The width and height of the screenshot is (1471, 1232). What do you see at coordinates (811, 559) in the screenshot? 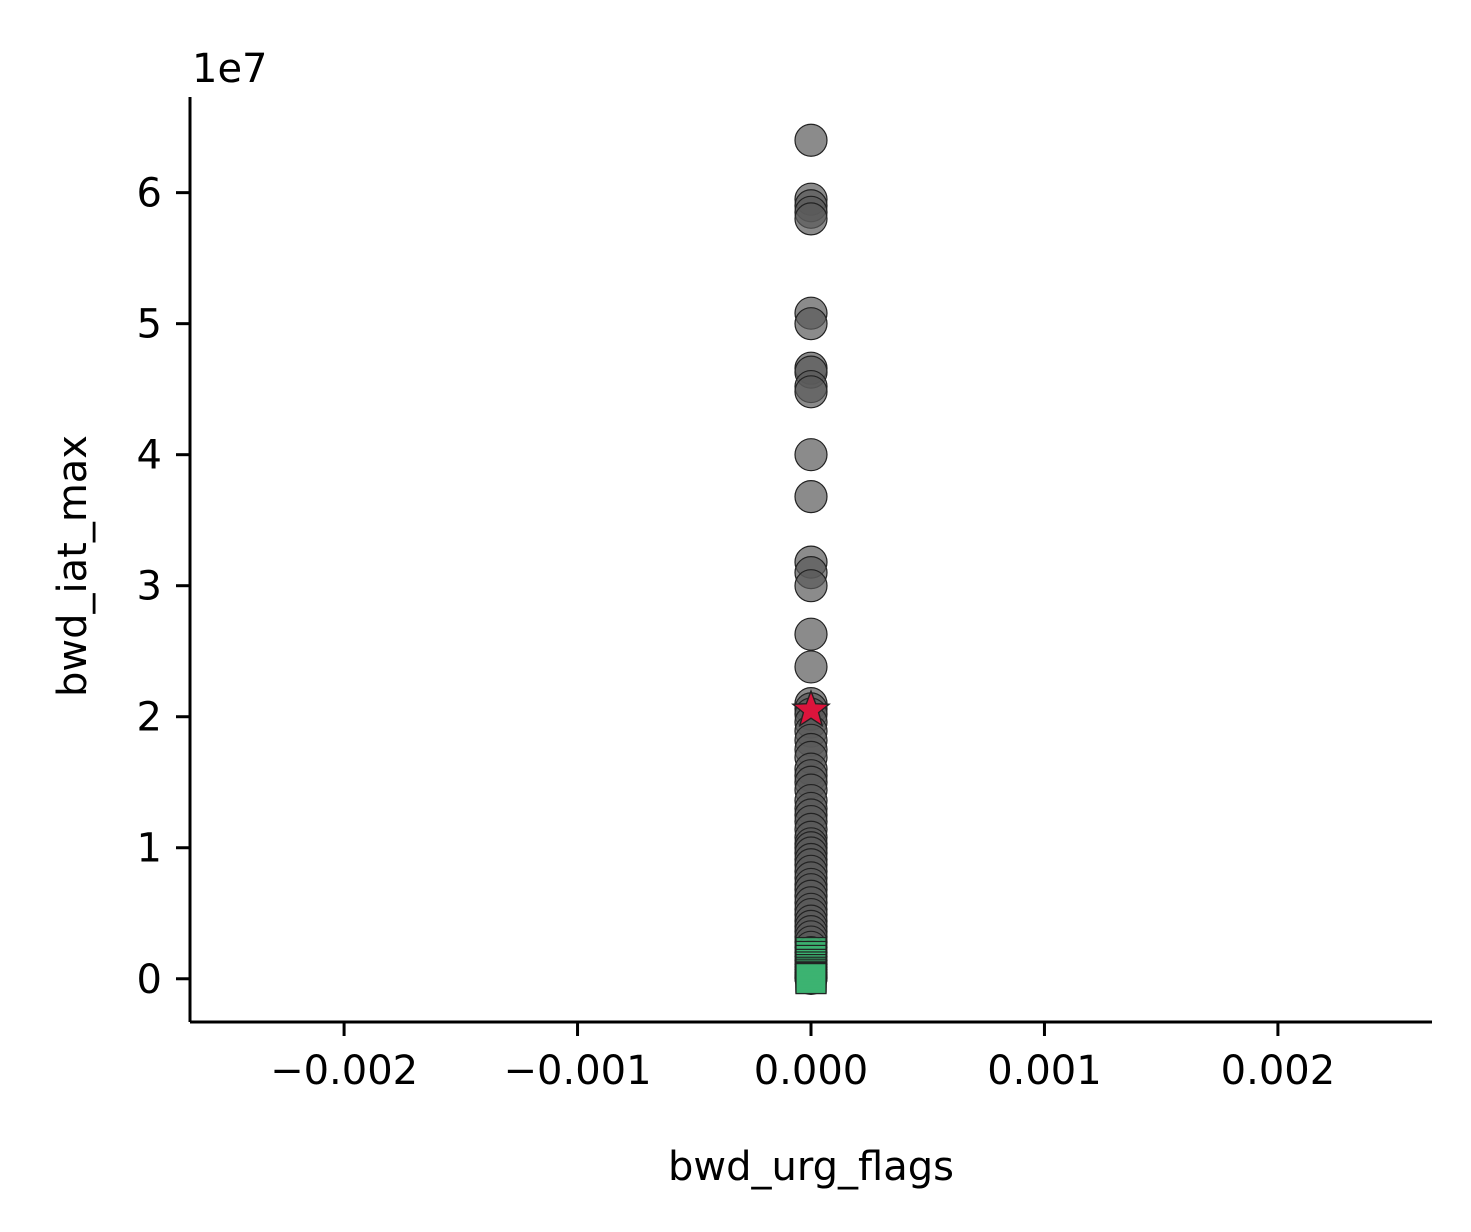
I see `plot-area` at bounding box center [811, 559].